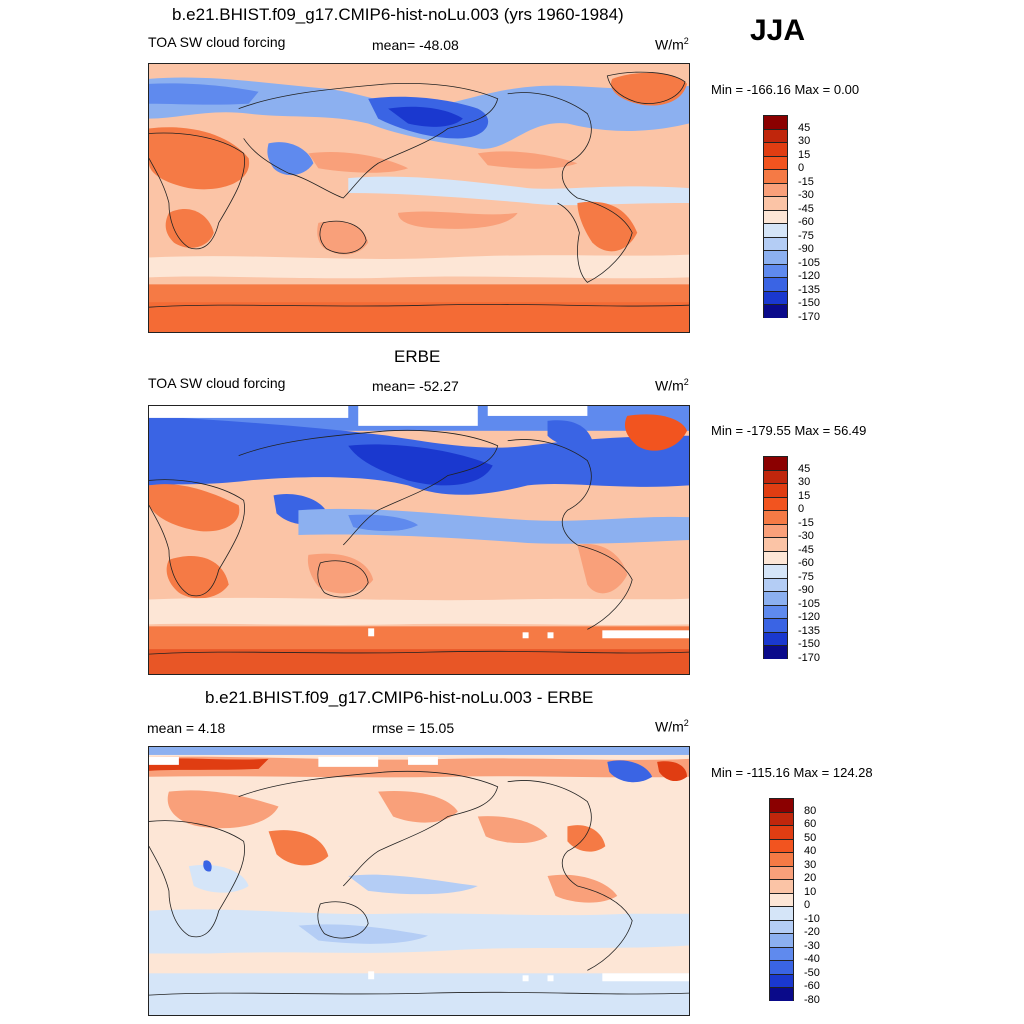 This screenshot has height=1024, width=1024. Describe the element at coordinates (810, 837) in the screenshot. I see `colorbar-tick-label: 50` at that location.